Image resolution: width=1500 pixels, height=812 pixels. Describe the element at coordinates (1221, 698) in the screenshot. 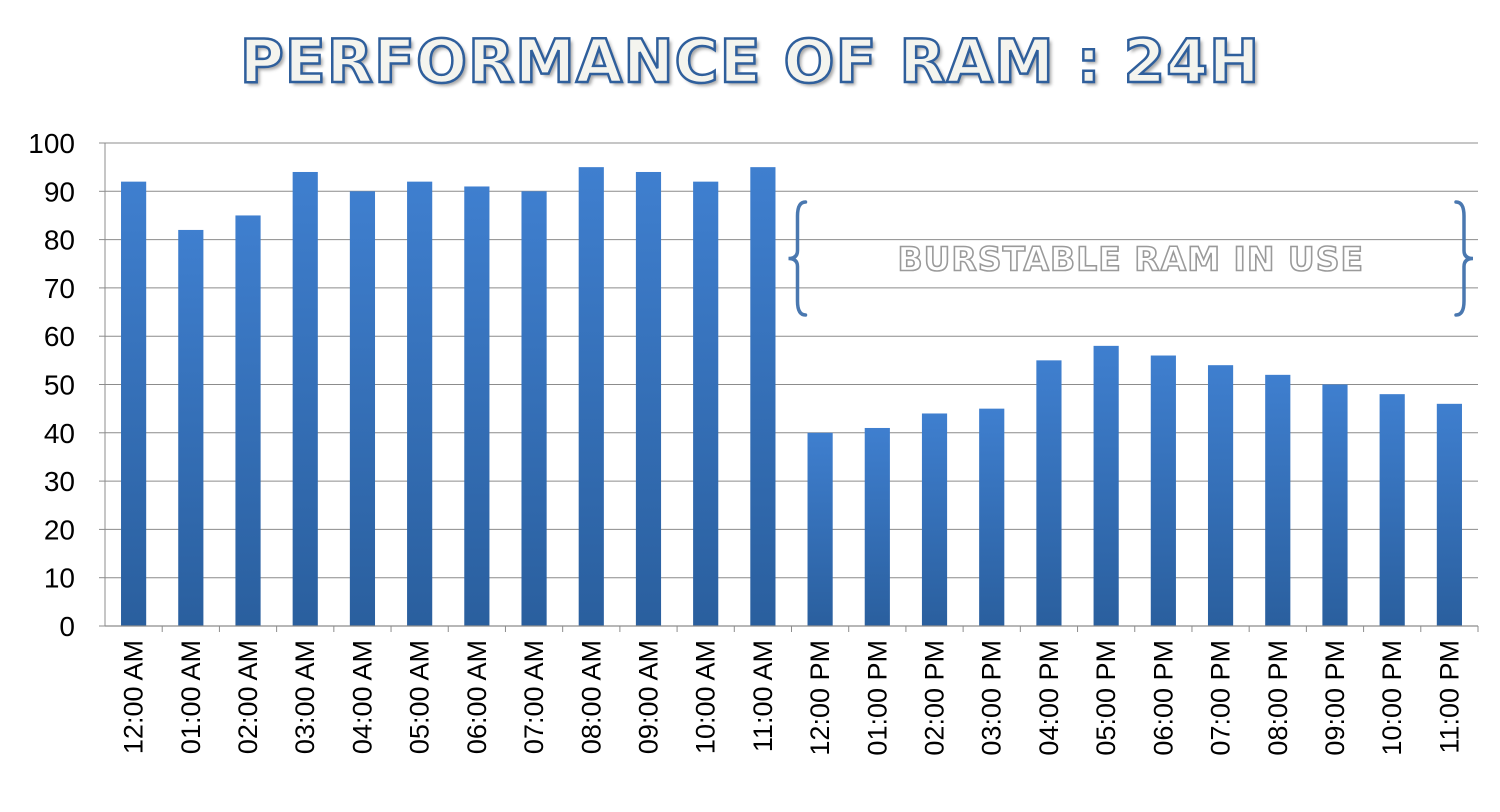

I see `x-tick-label: 07:00 PM` at that location.